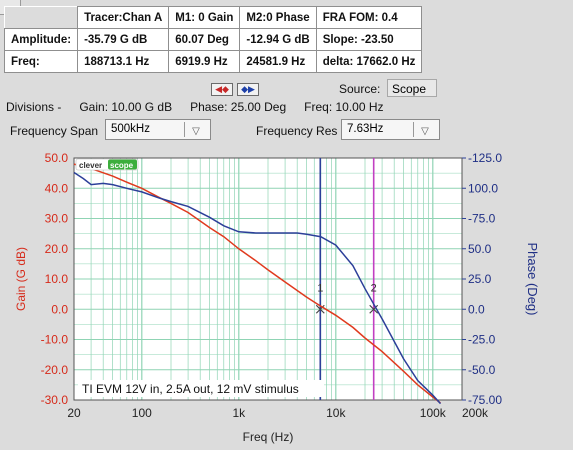 The height and width of the screenshot is (450, 573). Describe the element at coordinates (369, 39) in the screenshot. I see `readout-cell: Slope: -23.50` at that location.